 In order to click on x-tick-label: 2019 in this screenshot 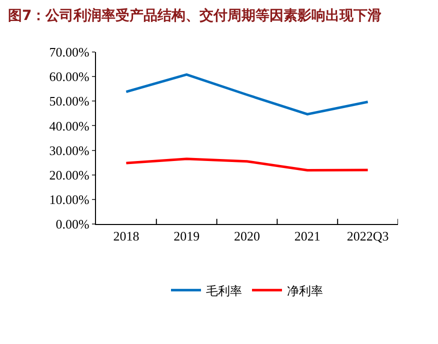, I will do `click(187, 236)`.